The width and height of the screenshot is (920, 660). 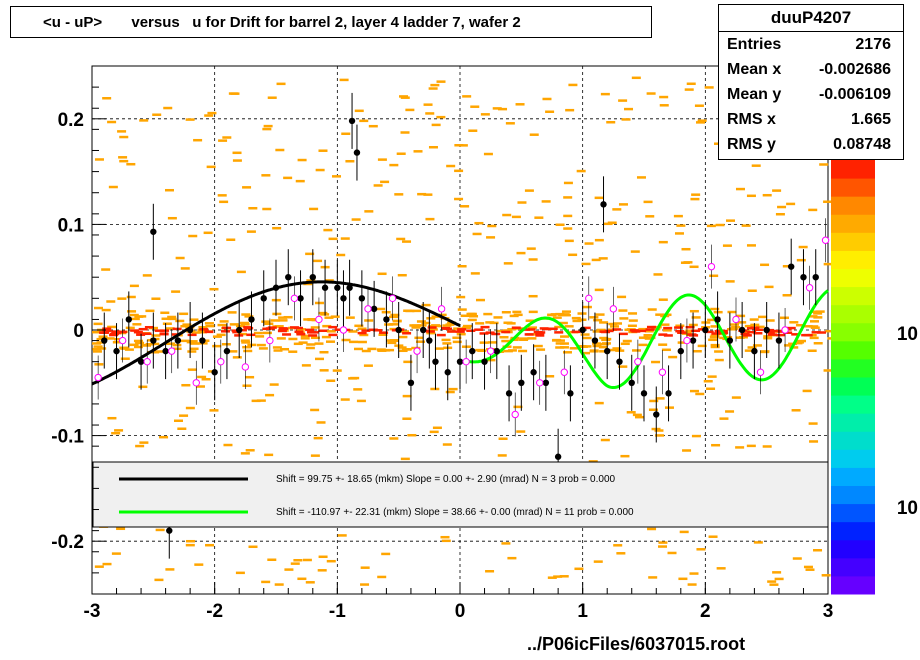 I want to click on y-tick-label: -0.1, so click(x=67, y=437).